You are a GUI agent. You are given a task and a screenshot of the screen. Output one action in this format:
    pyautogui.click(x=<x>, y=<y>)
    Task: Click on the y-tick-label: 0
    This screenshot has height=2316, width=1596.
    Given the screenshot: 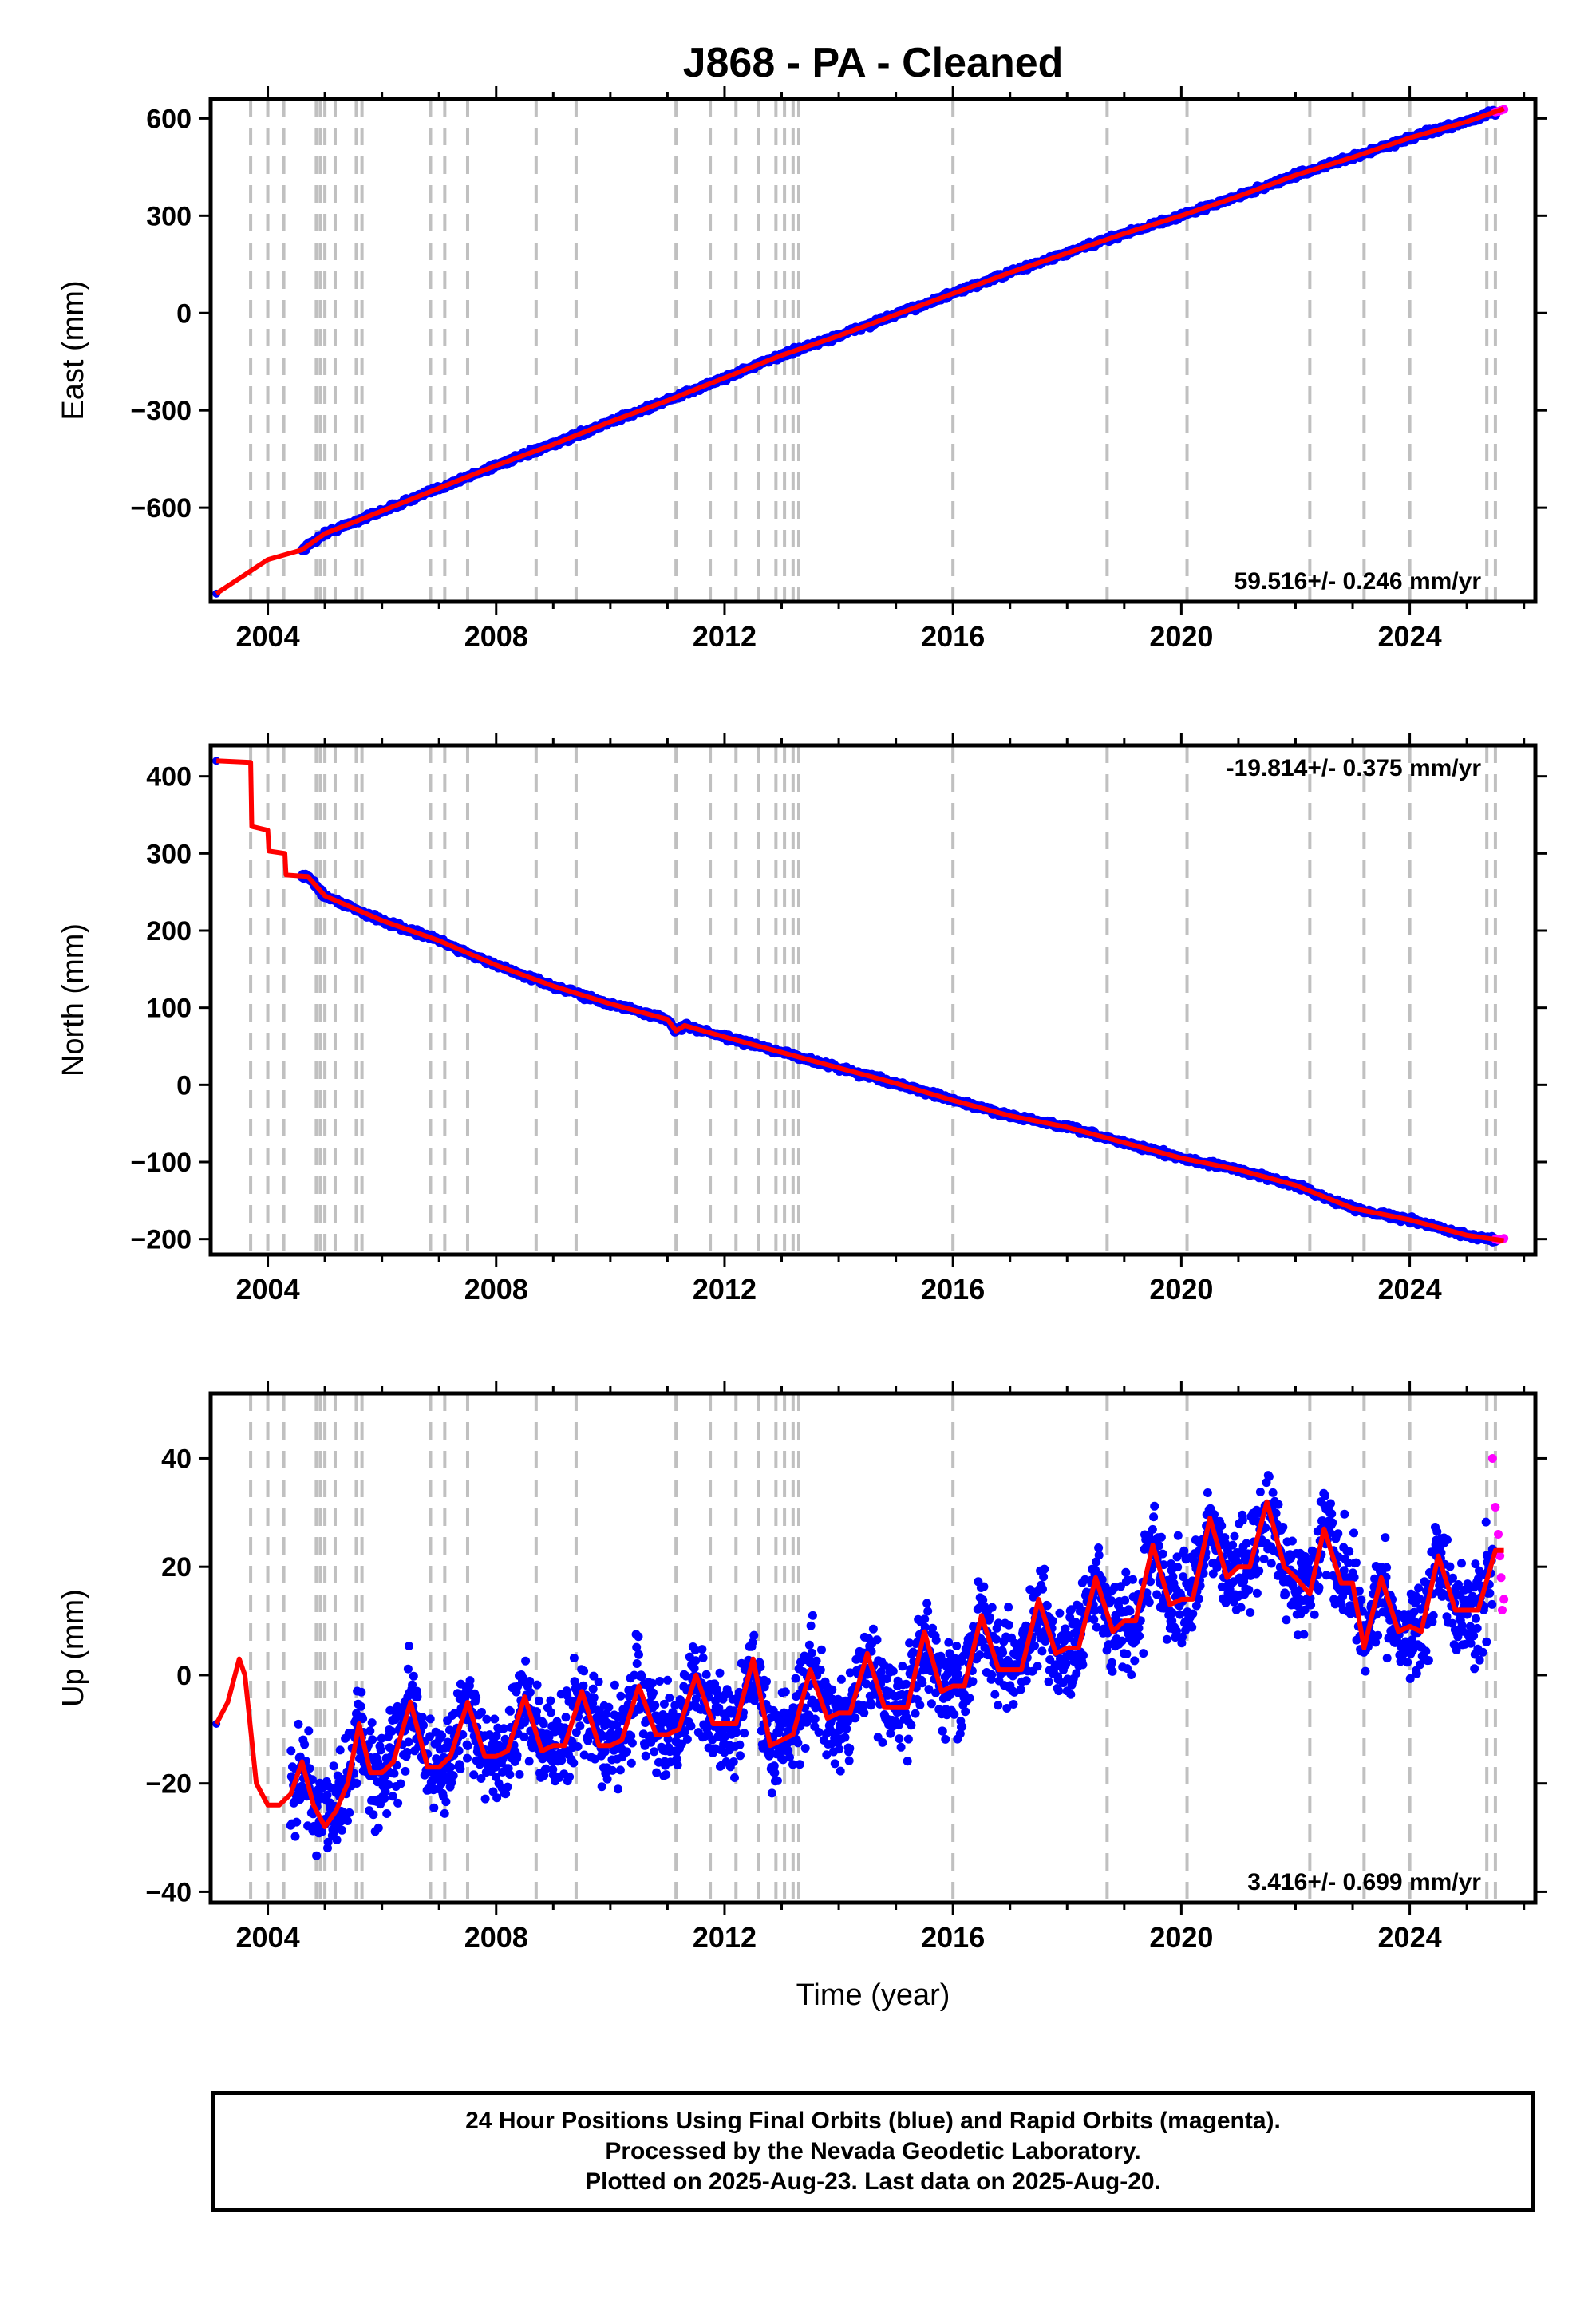 What is the action you would take?
    pyautogui.click(x=184, y=1085)
    